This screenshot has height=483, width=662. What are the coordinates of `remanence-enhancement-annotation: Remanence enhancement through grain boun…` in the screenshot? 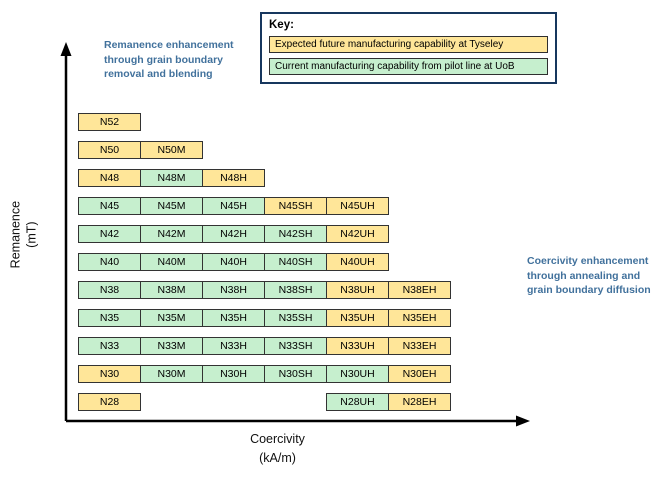 It's located at (169, 60).